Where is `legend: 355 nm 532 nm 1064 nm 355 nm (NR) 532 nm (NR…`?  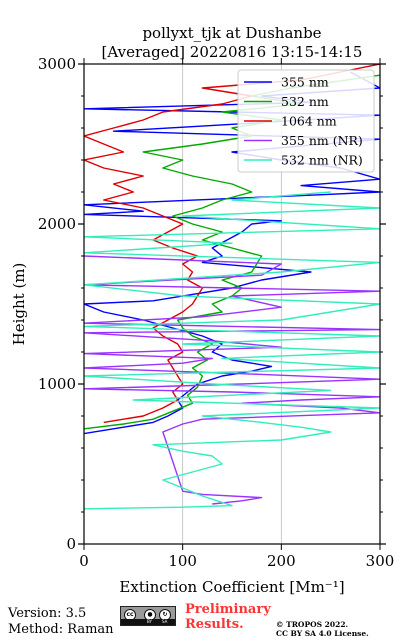
legend: 355 nm 532 nm 1064 nm 355 nm (NR) 532 nm (NR… is located at coordinates (306, 121).